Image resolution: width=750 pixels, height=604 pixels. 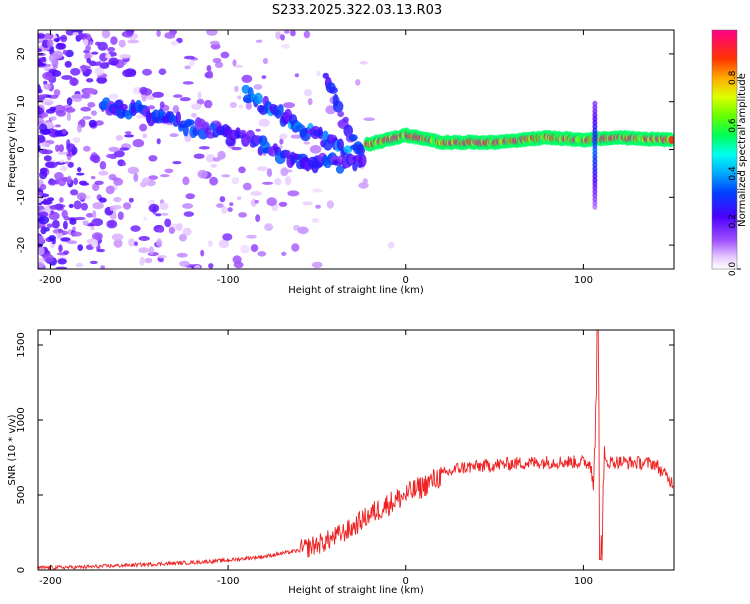 I want to click on spectrogram-ylabel: Frequency (Hz), so click(x=12, y=150).